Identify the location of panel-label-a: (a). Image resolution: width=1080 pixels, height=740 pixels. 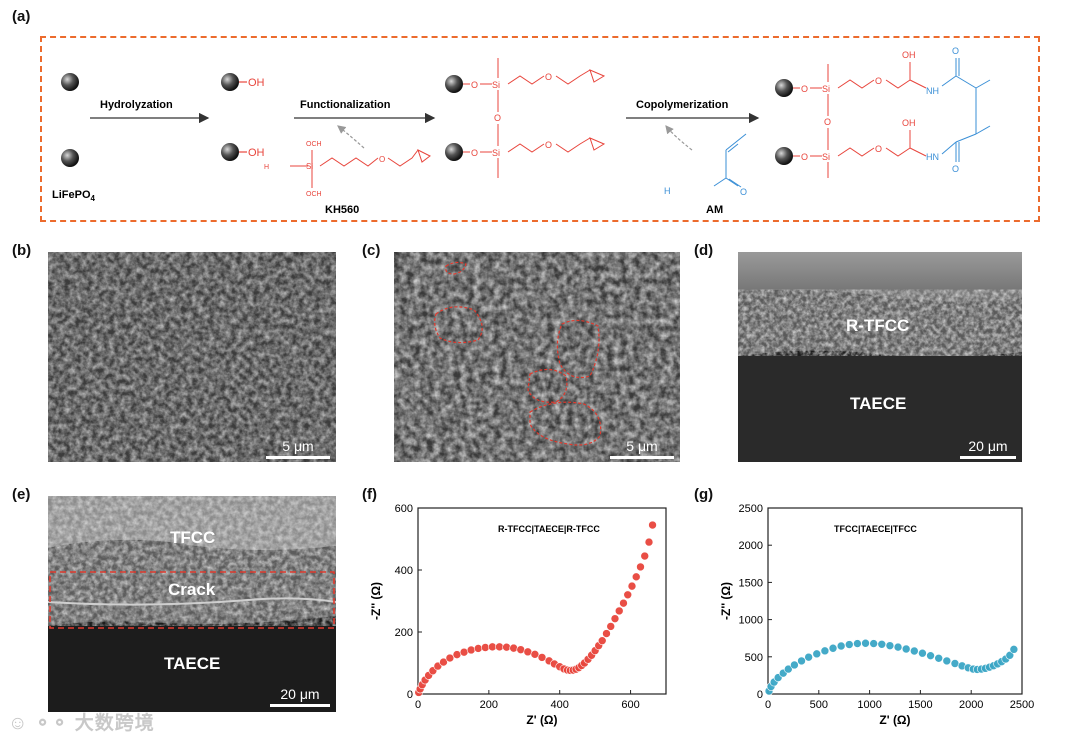
(21, 16).